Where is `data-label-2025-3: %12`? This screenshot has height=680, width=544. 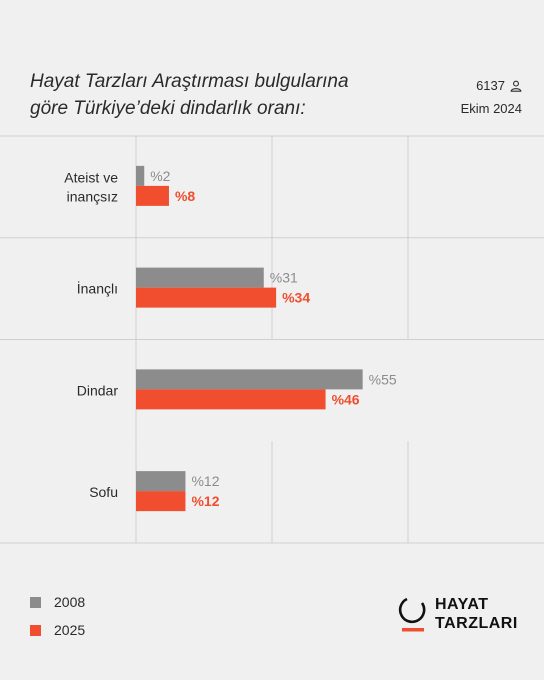
data-label-2025-3: %12 is located at coordinates (205, 501).